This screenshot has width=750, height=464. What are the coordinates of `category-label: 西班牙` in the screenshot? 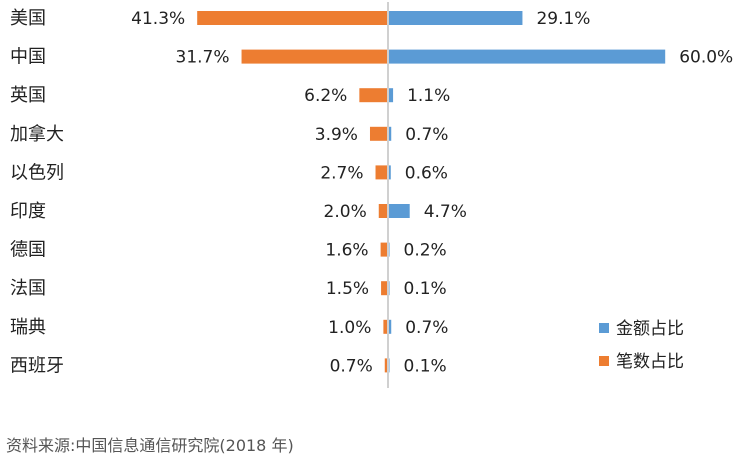 It's located at (37, 365).